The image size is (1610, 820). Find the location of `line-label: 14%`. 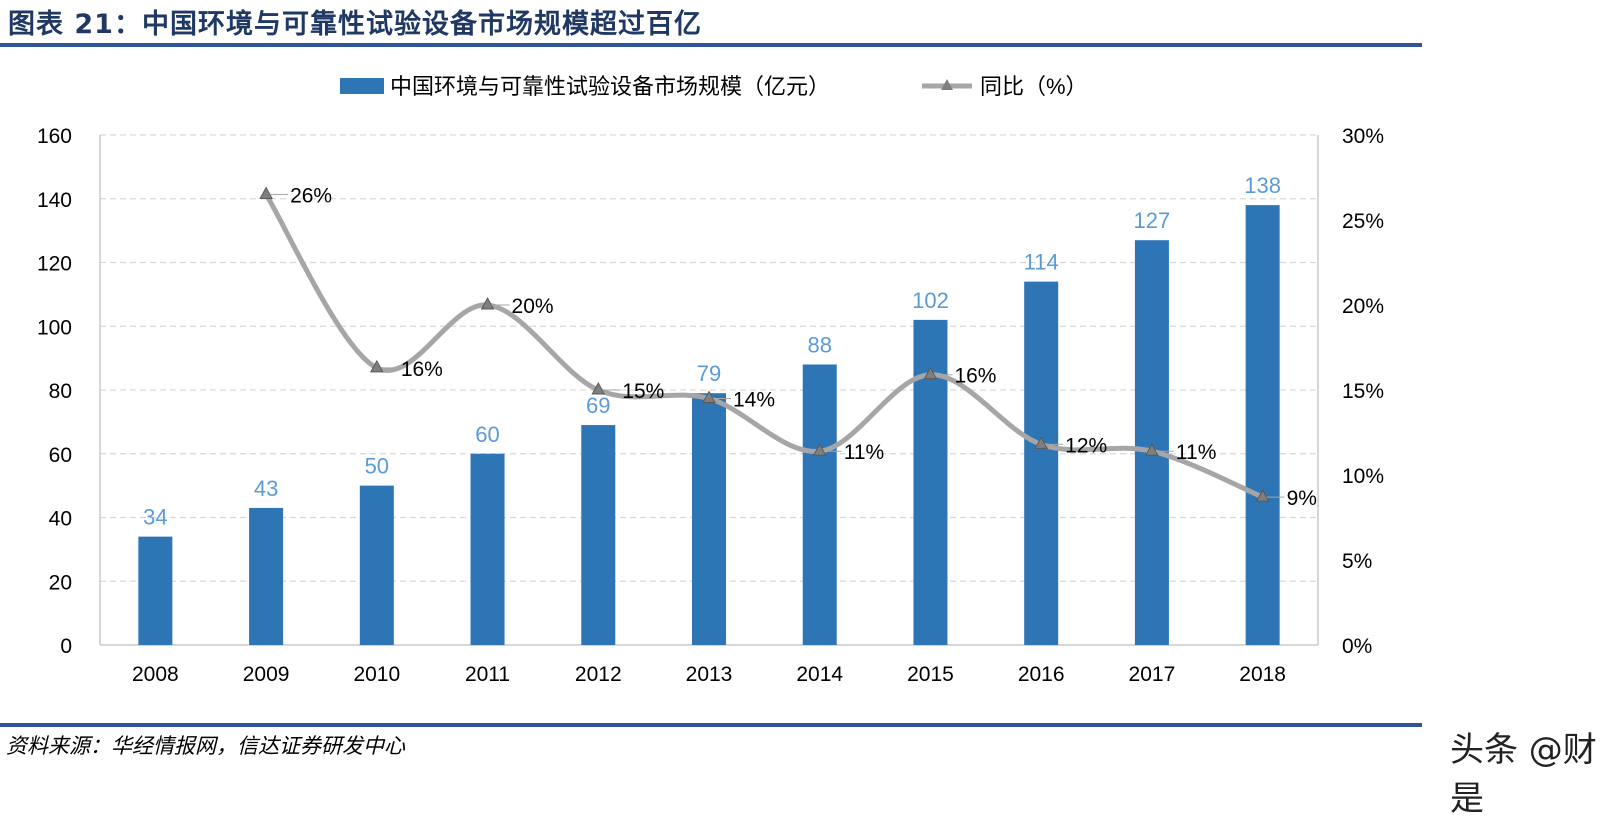

line-label: 14% is located at coordinates (754, 400).